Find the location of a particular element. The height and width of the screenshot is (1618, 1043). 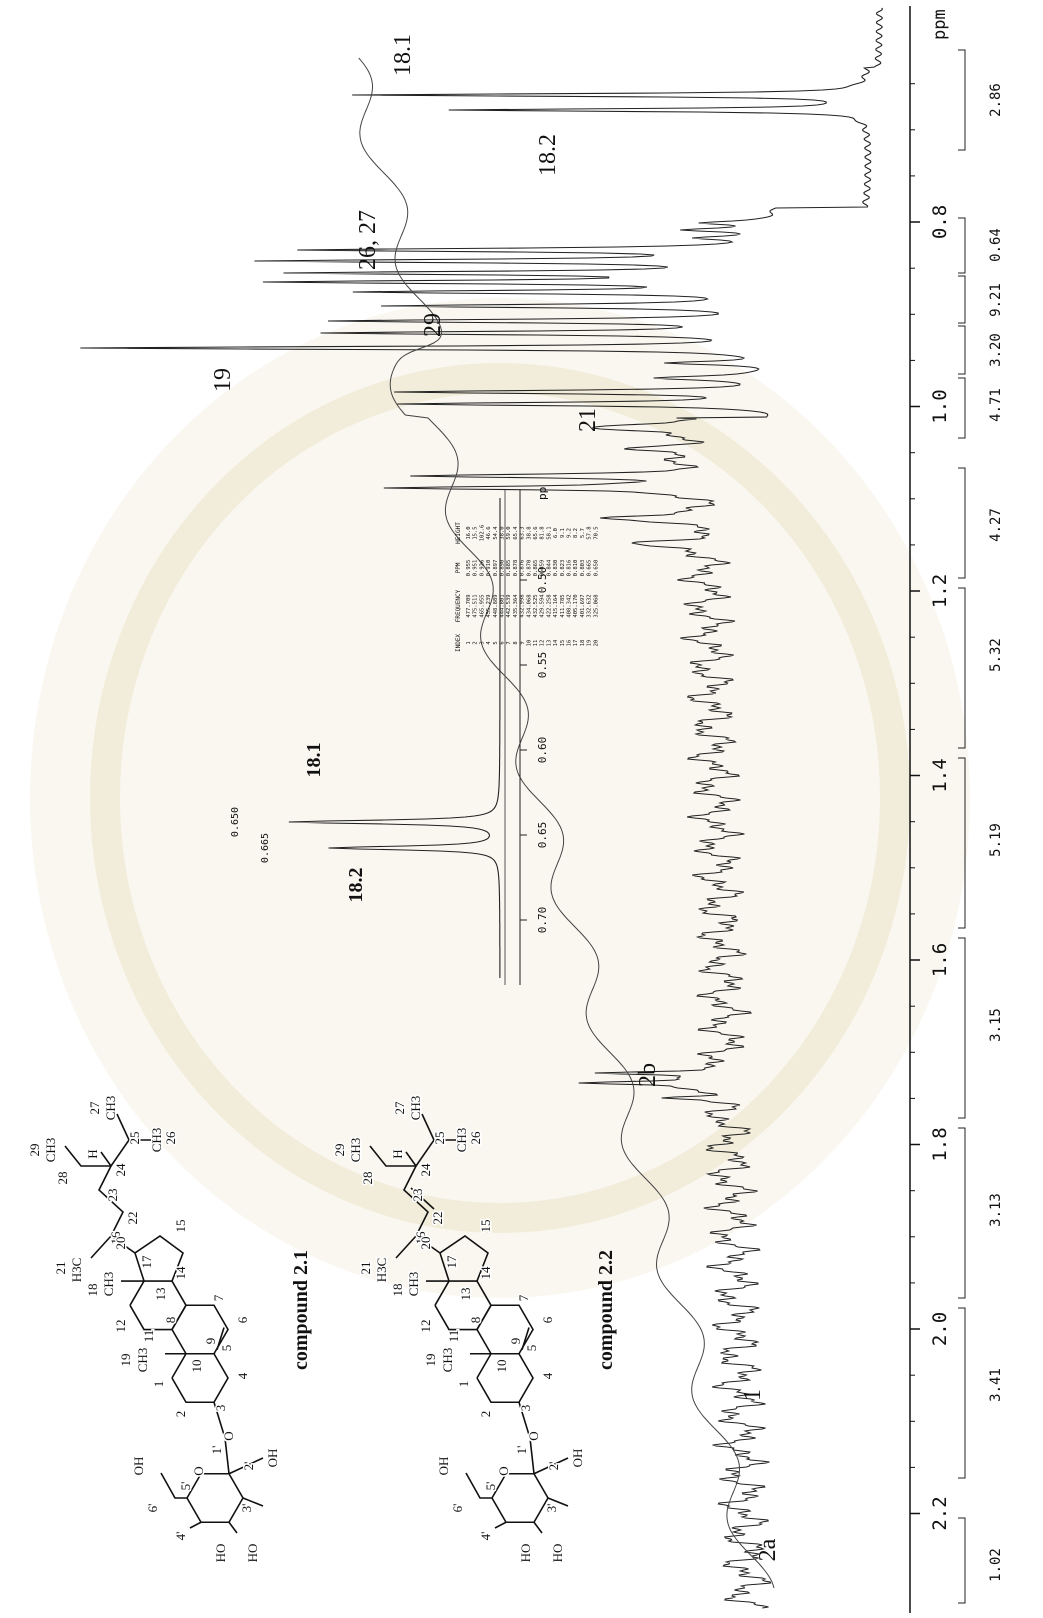

table-cell: 0.885 is located at coordinates (509, 568).